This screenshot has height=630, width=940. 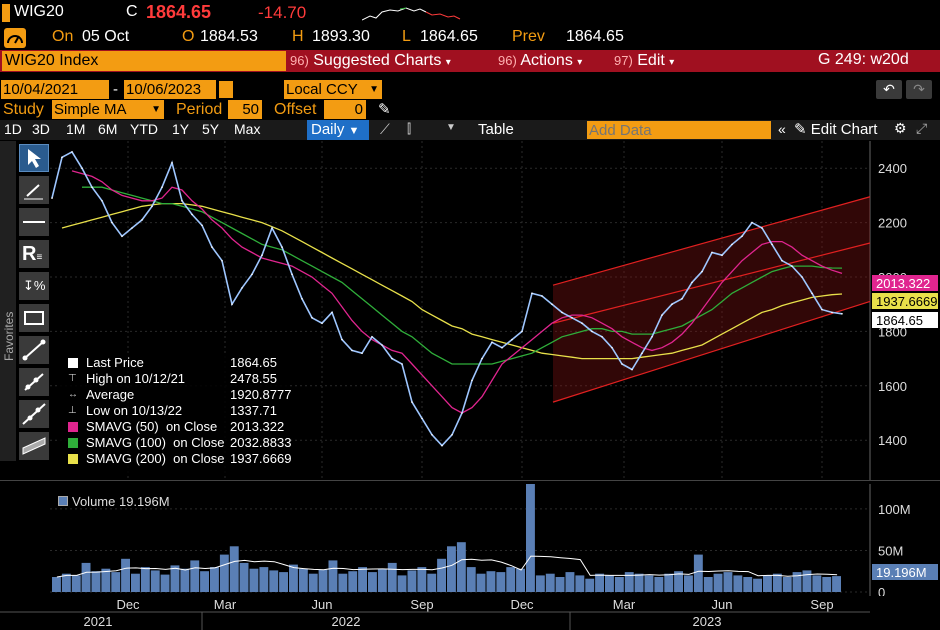 What do you see at coordinates (409, 128) in the screenshot?
I see `bar-chart-icon: ⫿` at bounding box center [409, 128].